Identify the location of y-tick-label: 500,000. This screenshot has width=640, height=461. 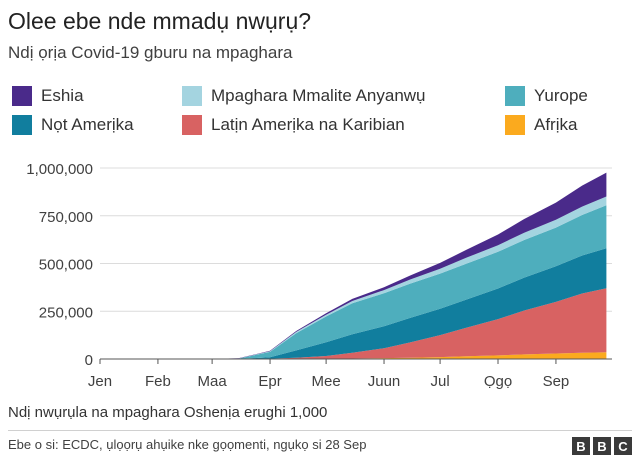
(66, 265).